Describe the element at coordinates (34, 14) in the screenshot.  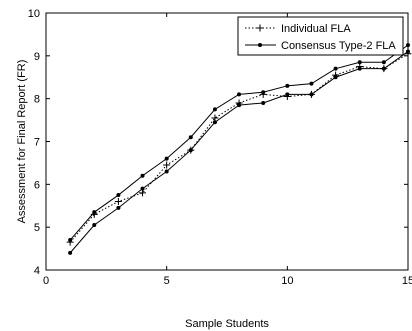
I see `y-tick-label: 10` at that location.